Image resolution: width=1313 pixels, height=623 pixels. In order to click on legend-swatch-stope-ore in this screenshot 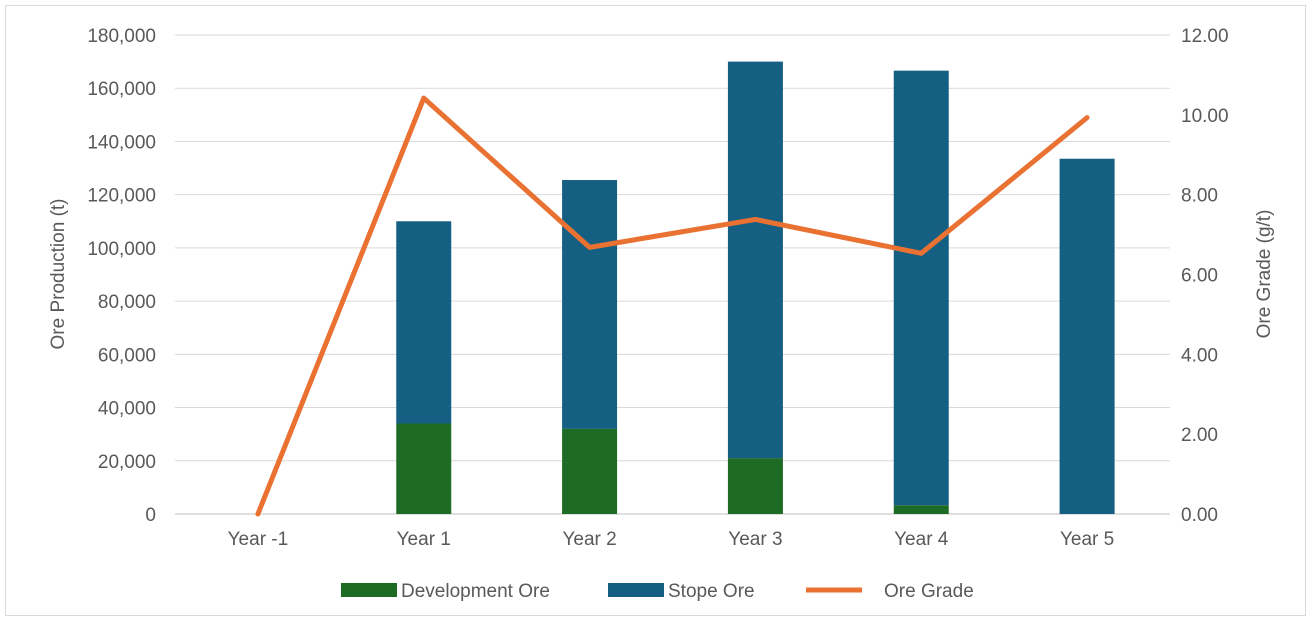, I will do `click(636, 590)`.